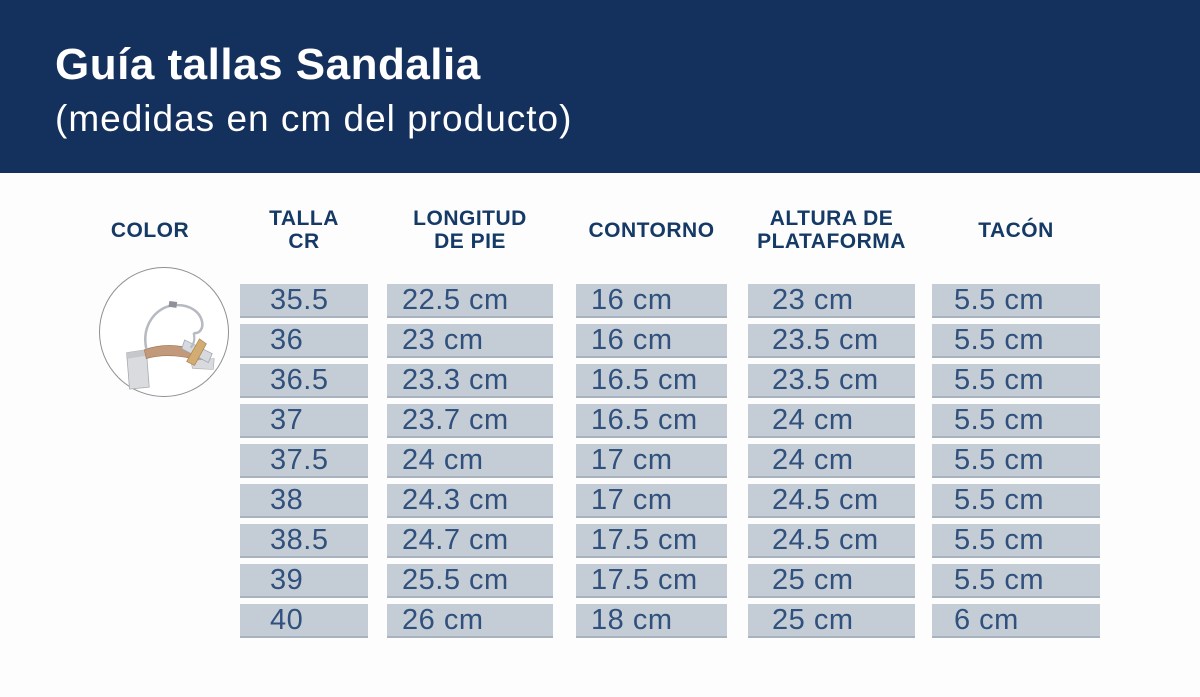 The width and height of the screenshot is (1200, 697). I want to click on cell-talla: 40, so click(304, 621).